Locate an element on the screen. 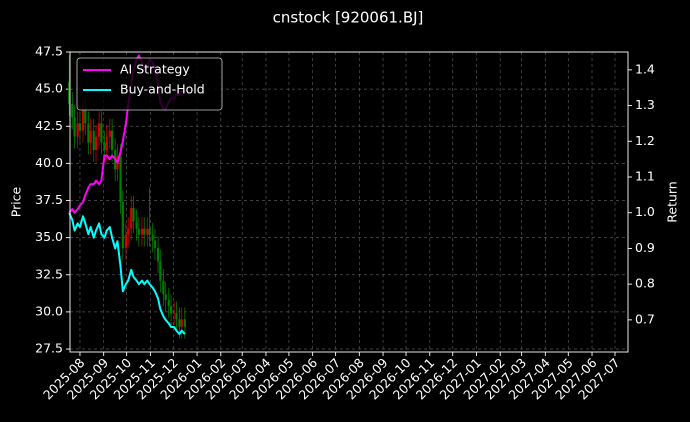 This screenshot has height=422, width=690. y-tick-label: 47.5 is located at coordinates (49, 51).